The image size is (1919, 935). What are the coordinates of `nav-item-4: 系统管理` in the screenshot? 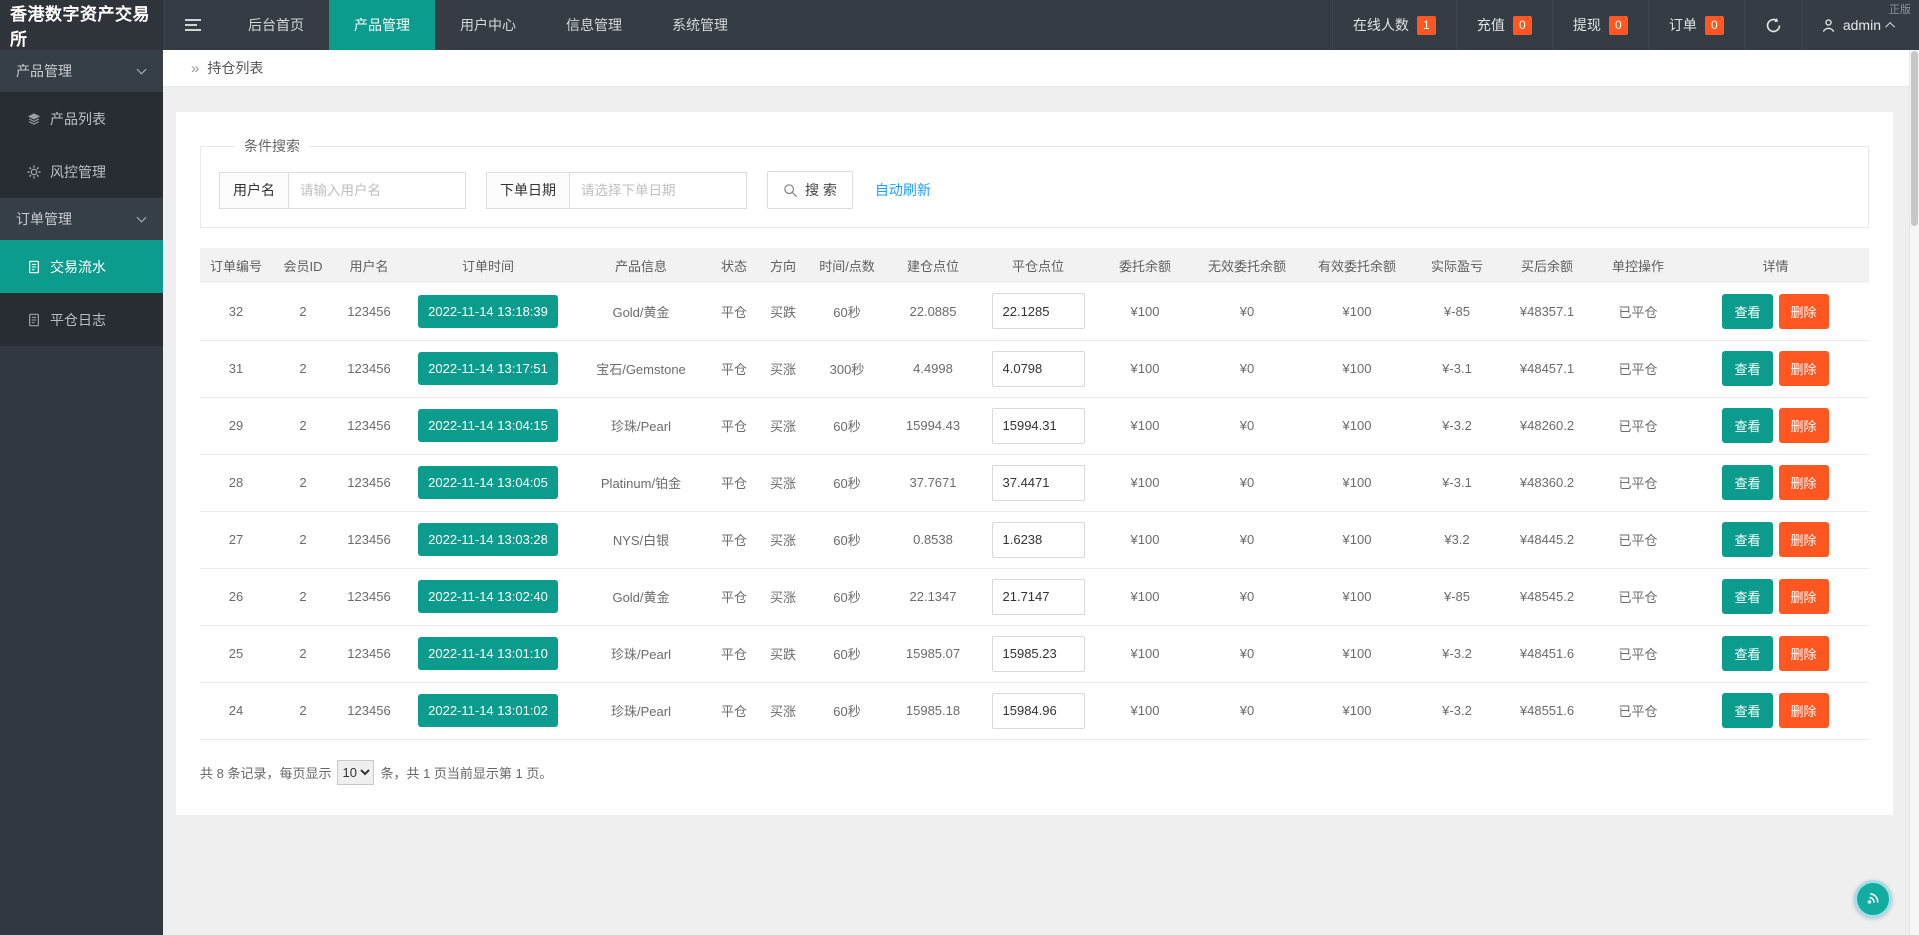 It's located at (700, 25).